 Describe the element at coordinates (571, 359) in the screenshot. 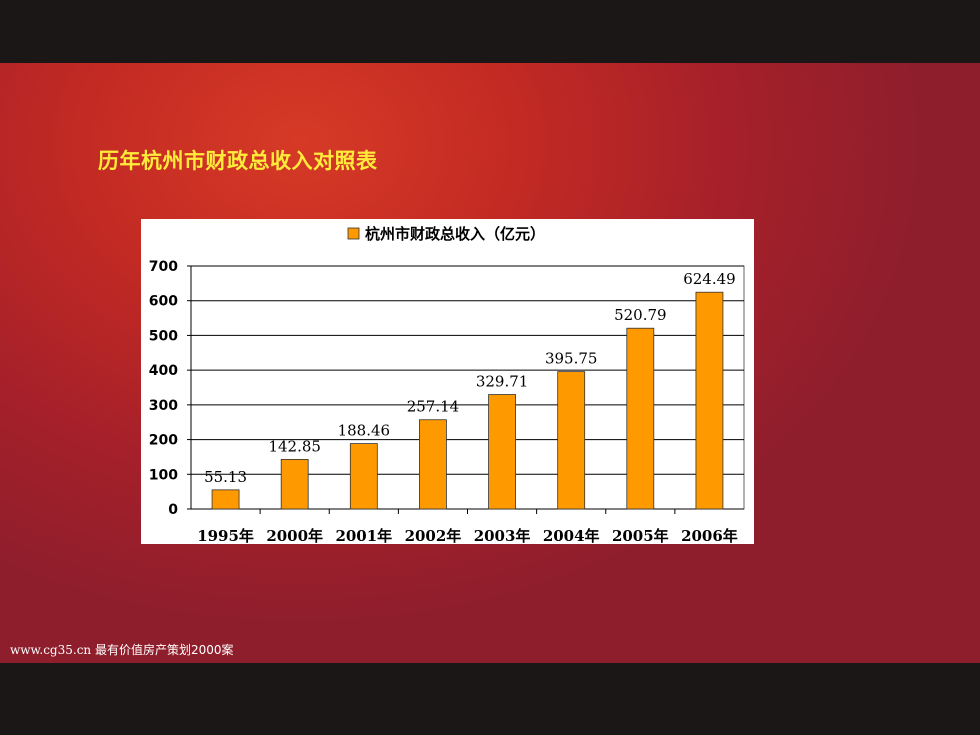

I see `data-label: 395.75` at that location.